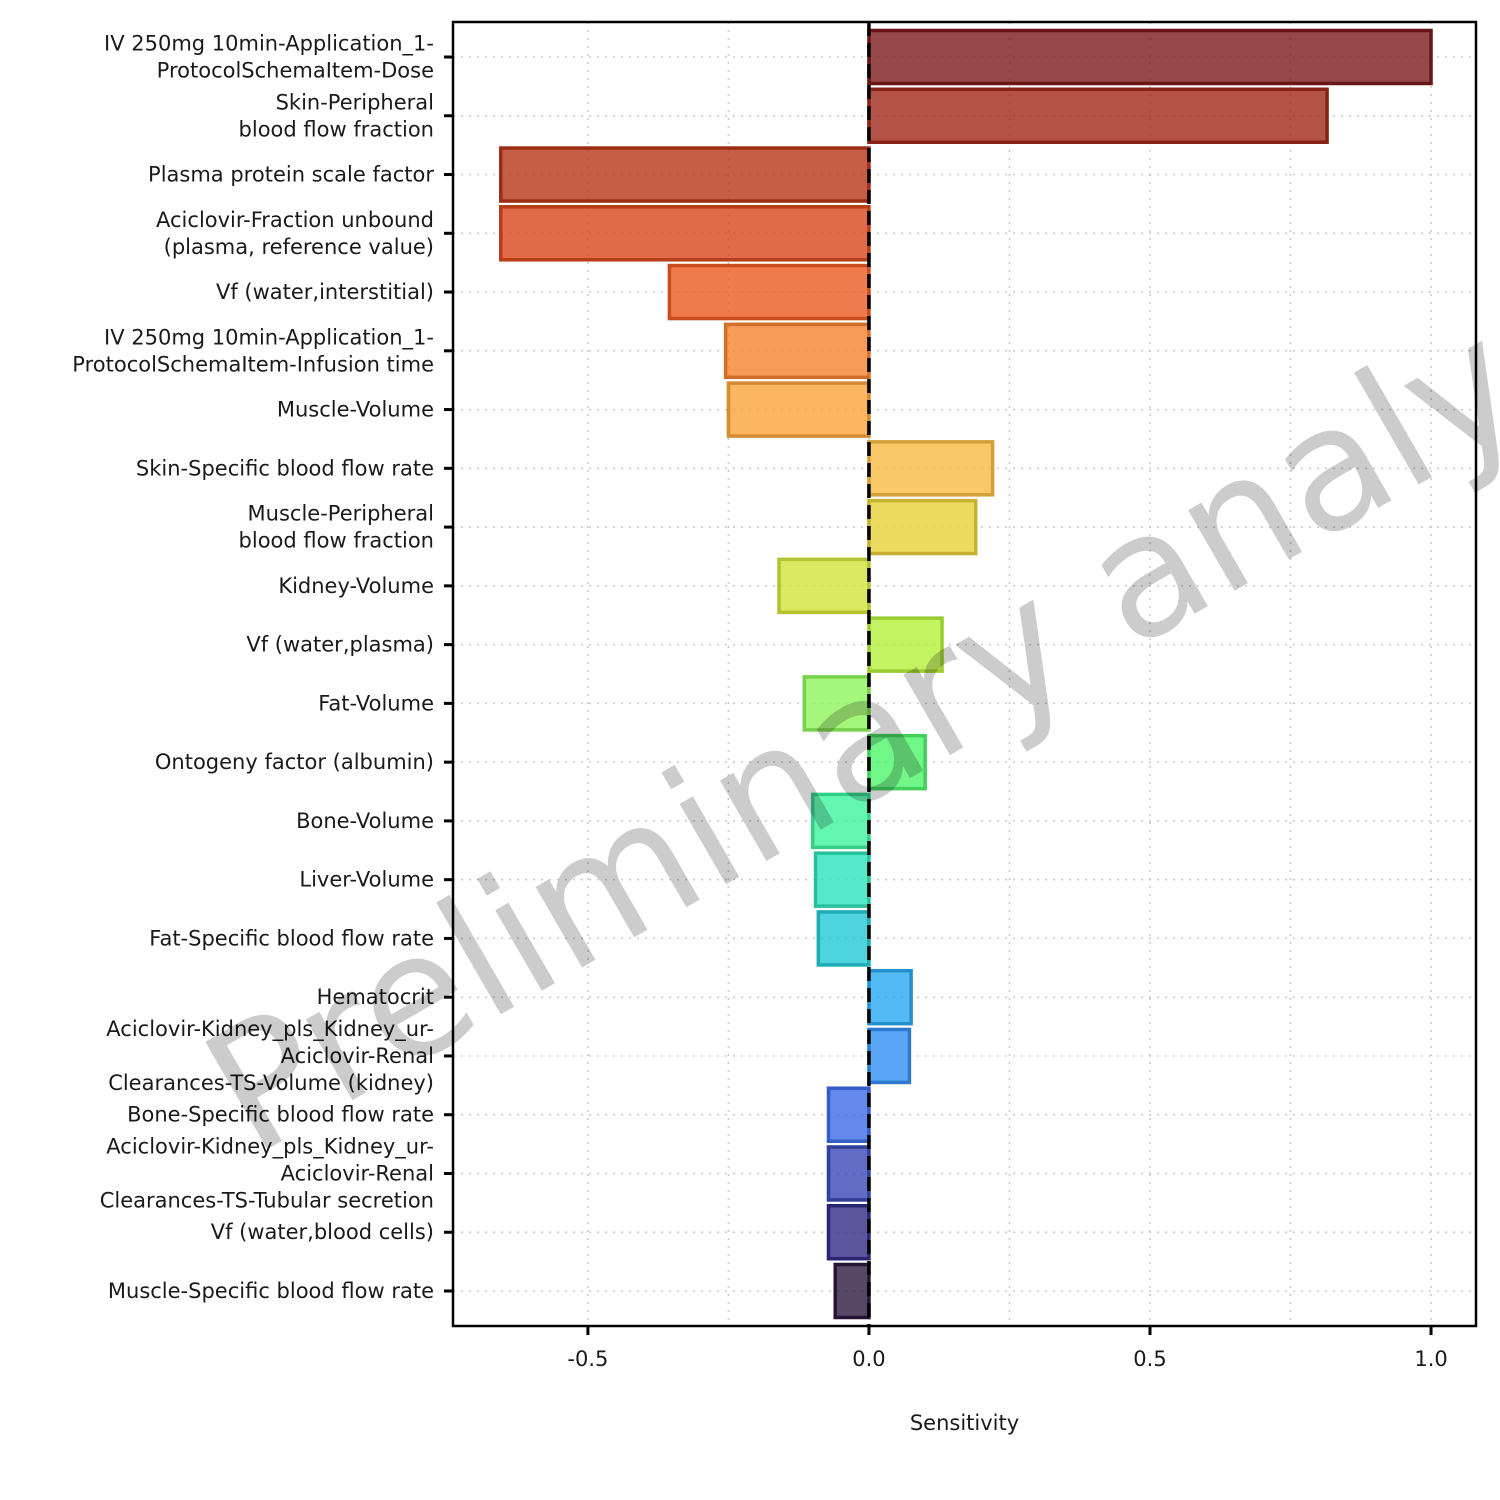  Describe the element at coordinates (964, 1423) in the screenshot. I see `x-axis-title: Sensitivity` at that location.